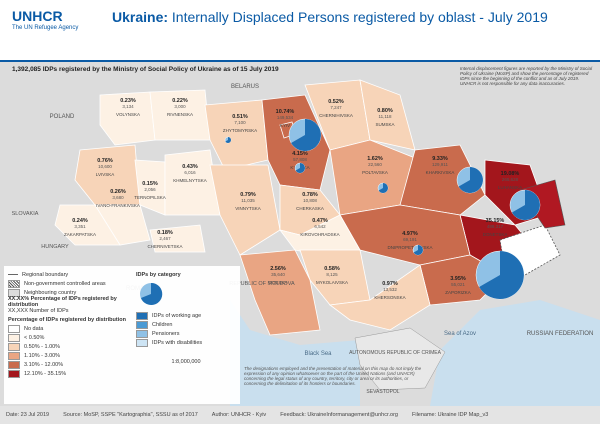  I want to click on oblast-idps: 3,351, so click(80, 226).